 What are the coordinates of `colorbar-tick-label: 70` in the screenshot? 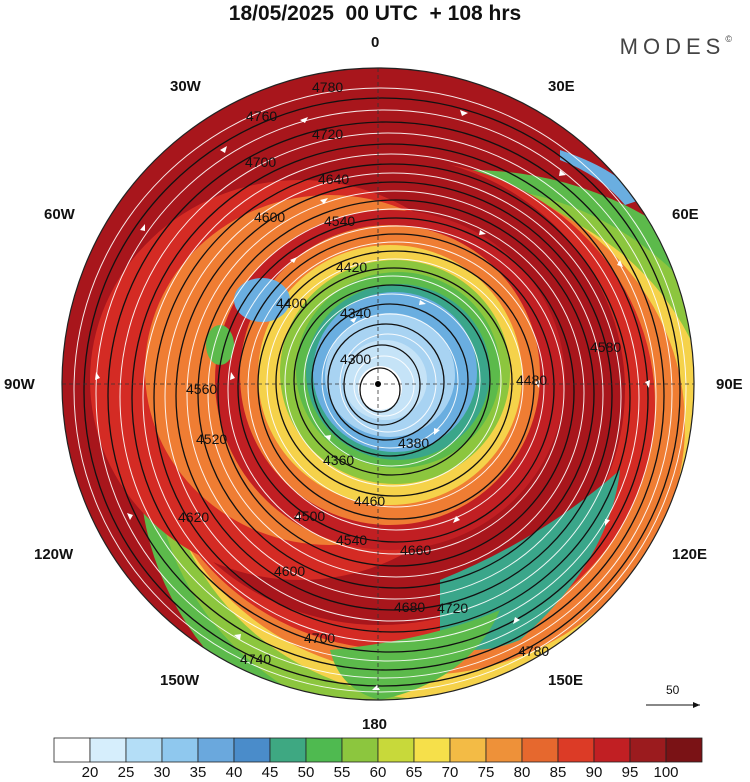 It's located at (450, 772).